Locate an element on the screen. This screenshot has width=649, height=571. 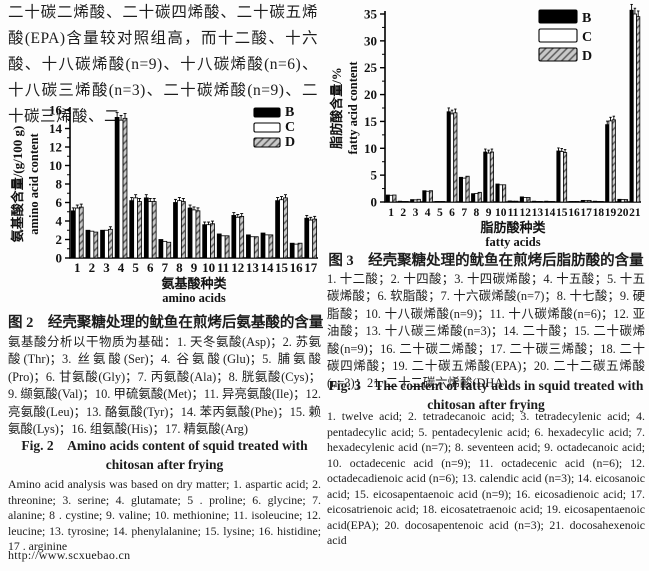
svg-text: 氨基酸含量/(g/100 g) is located at coordinates (17, 185).